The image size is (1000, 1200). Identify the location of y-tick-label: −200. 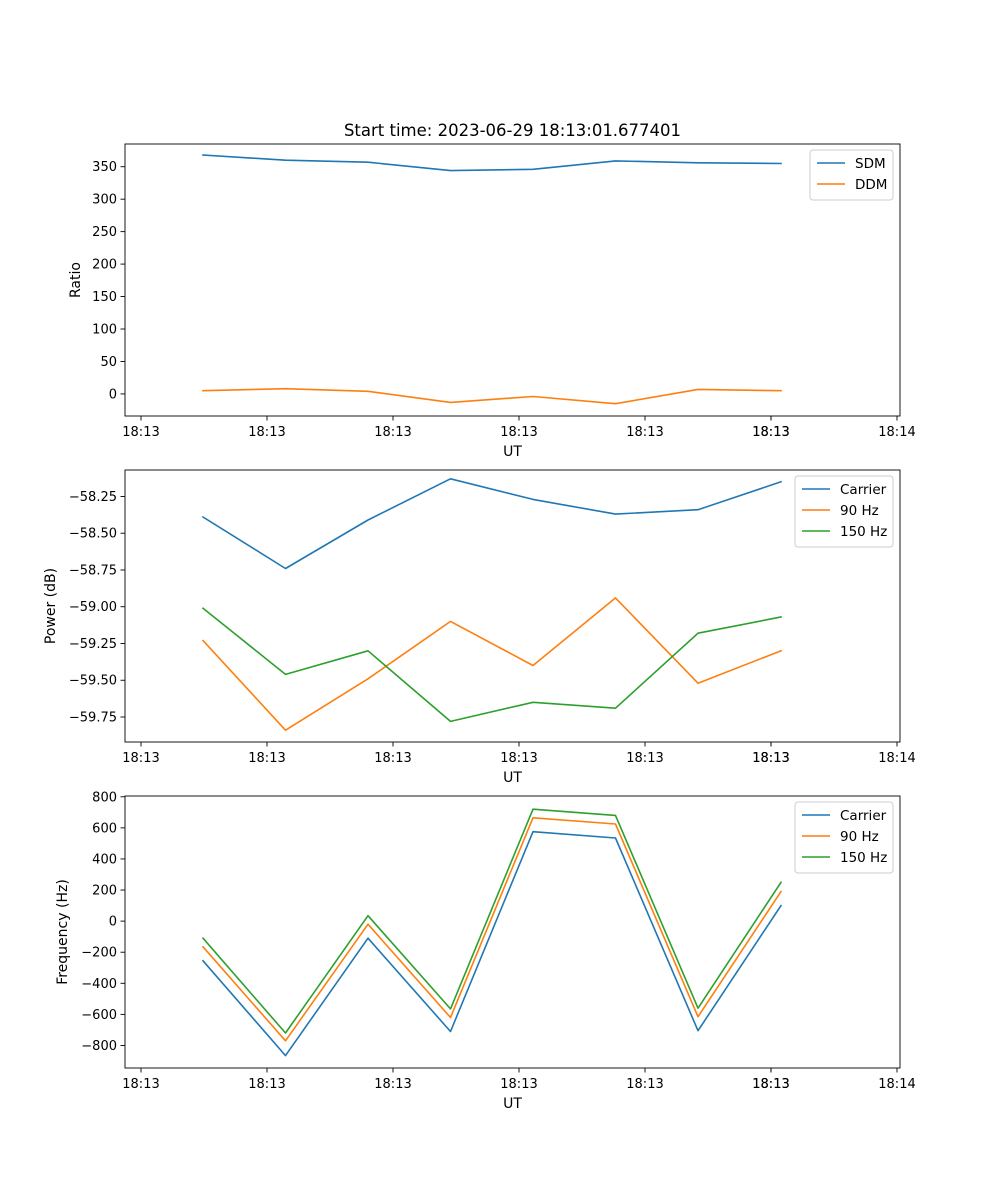
(99, 953).